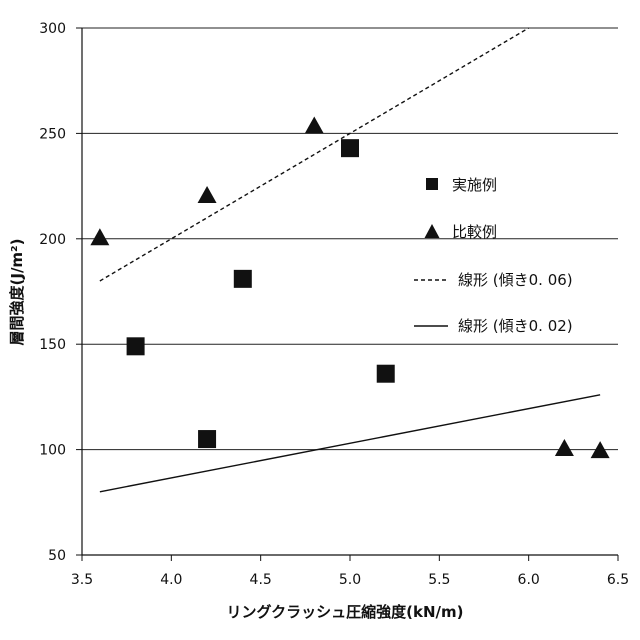  I want to click on x-tick-label: 5.5, so click(439, 580).